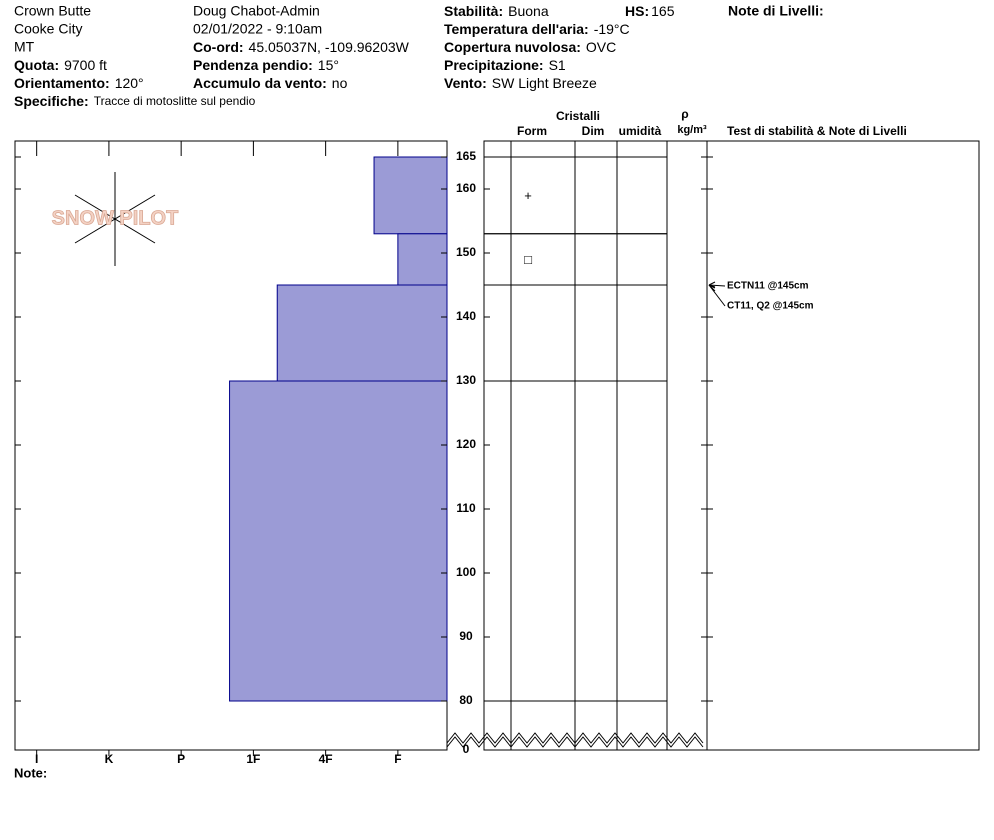 This screenshot has height=840, width=994. What do you see at coordinates (557, 65) in the screenshot?
I see `field-value: S1` at bounding box center [557, 65].